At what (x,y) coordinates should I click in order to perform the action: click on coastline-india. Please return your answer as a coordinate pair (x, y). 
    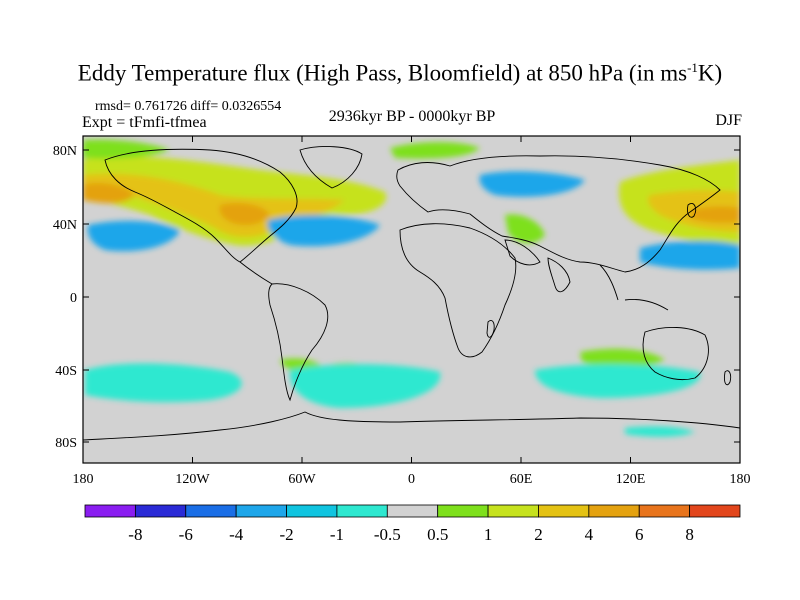
    Looking at the image, I should click on (559, 275).